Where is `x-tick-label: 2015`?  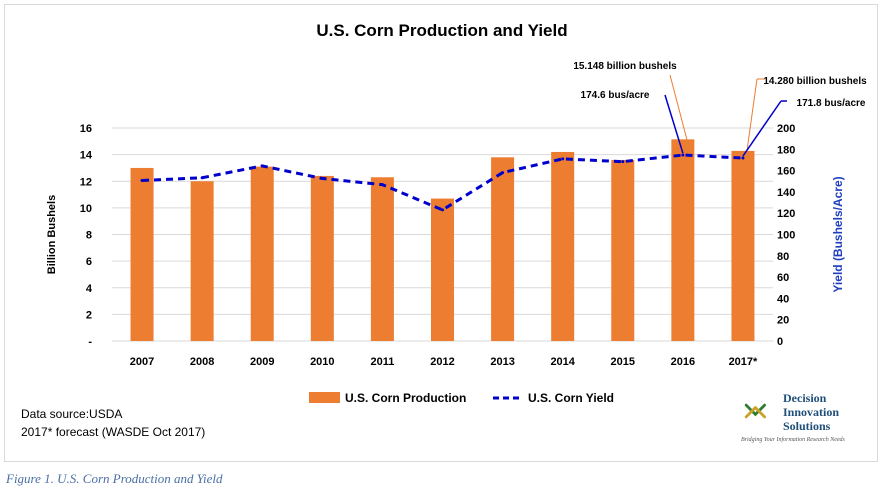
x-tick-label: 2015 is located at coordinates (623, 362).